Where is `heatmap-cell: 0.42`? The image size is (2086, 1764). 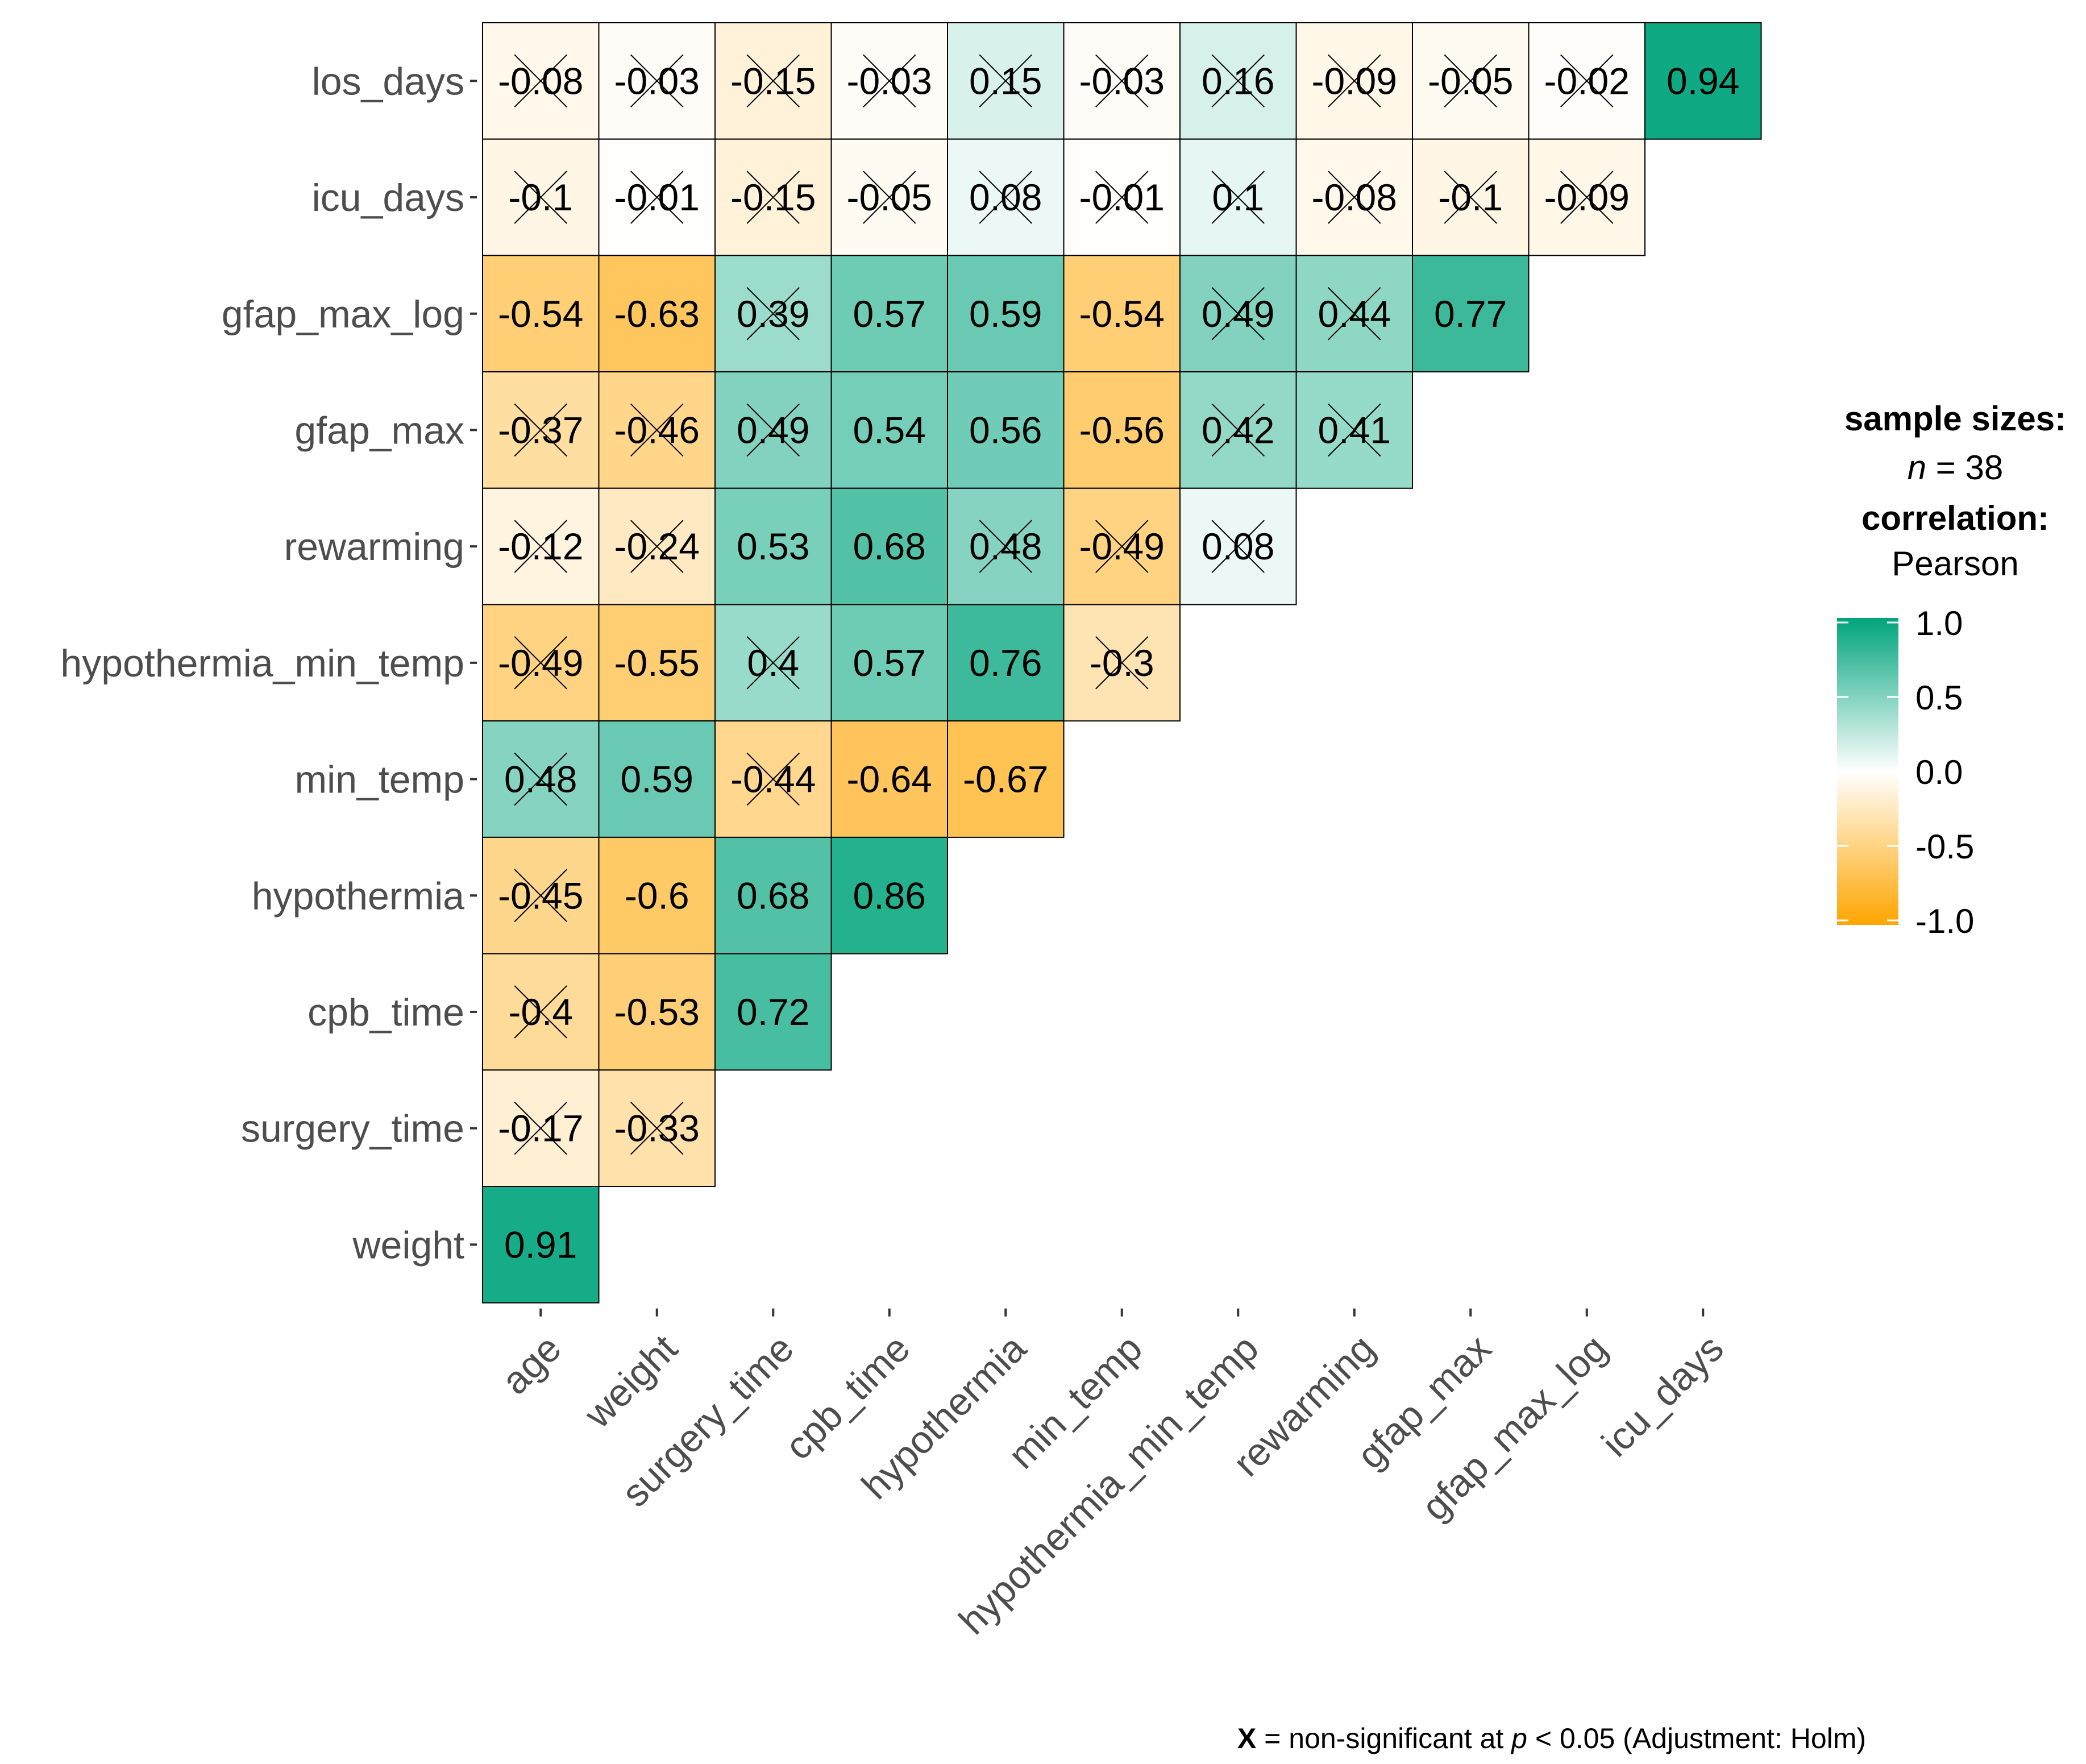 heatmap-cell: 0.42 is located at coordinates (1238, 430).